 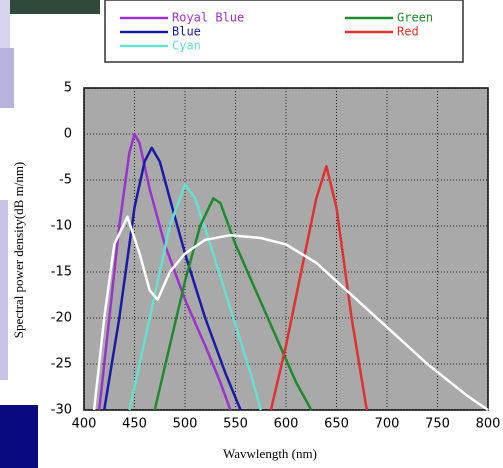 I want to click on x-tick-label: 400, so click(x=84, y=424).